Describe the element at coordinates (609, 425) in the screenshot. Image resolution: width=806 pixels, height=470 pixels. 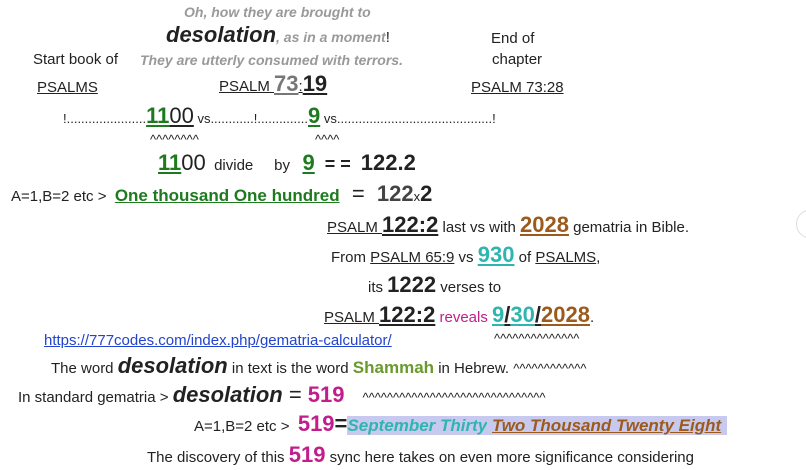
I see `text: Two Thousand Twenty Eight` at that location.